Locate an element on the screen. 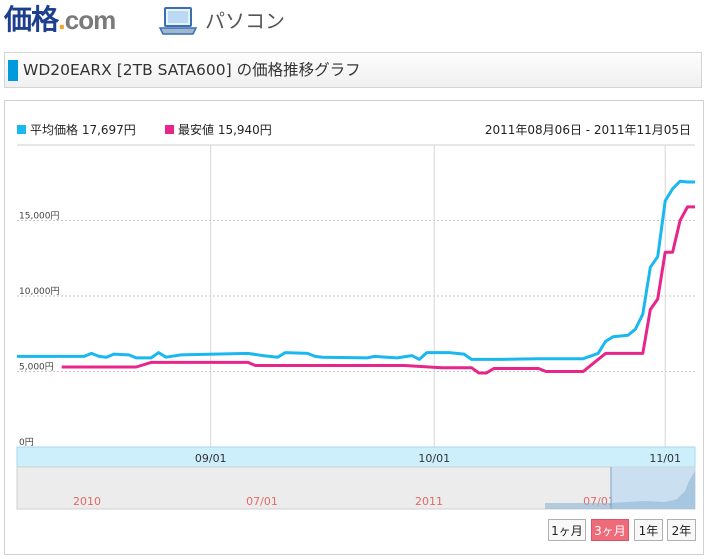  laptop-icon is located at coordinates (178, 21).